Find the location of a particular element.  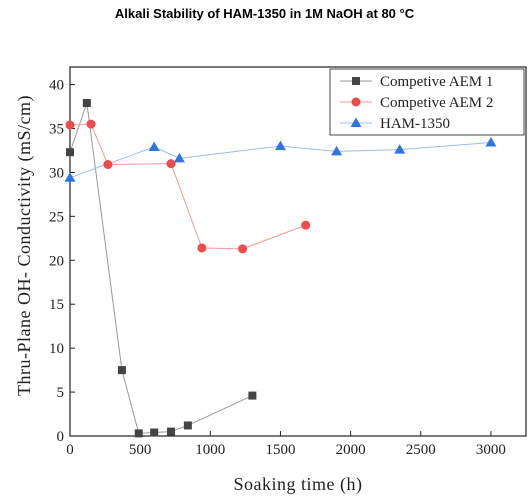

y-tick-label: 40 is located at coordinates (56, 86).